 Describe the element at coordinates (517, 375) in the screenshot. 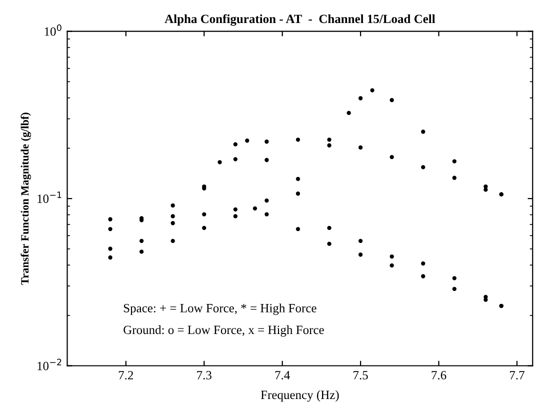

I see `x-tick-label: 7.7` at that location.